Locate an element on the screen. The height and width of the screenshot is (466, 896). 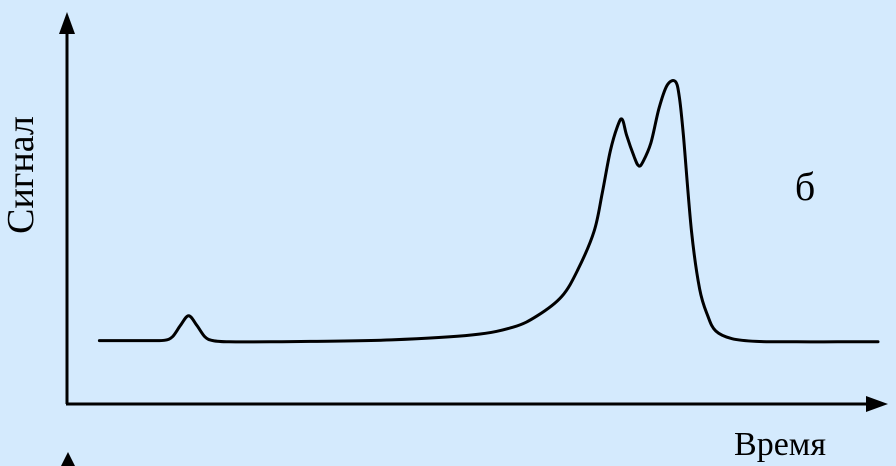
cropped-arrowhead-decoration is located at coordinates (68, 459).